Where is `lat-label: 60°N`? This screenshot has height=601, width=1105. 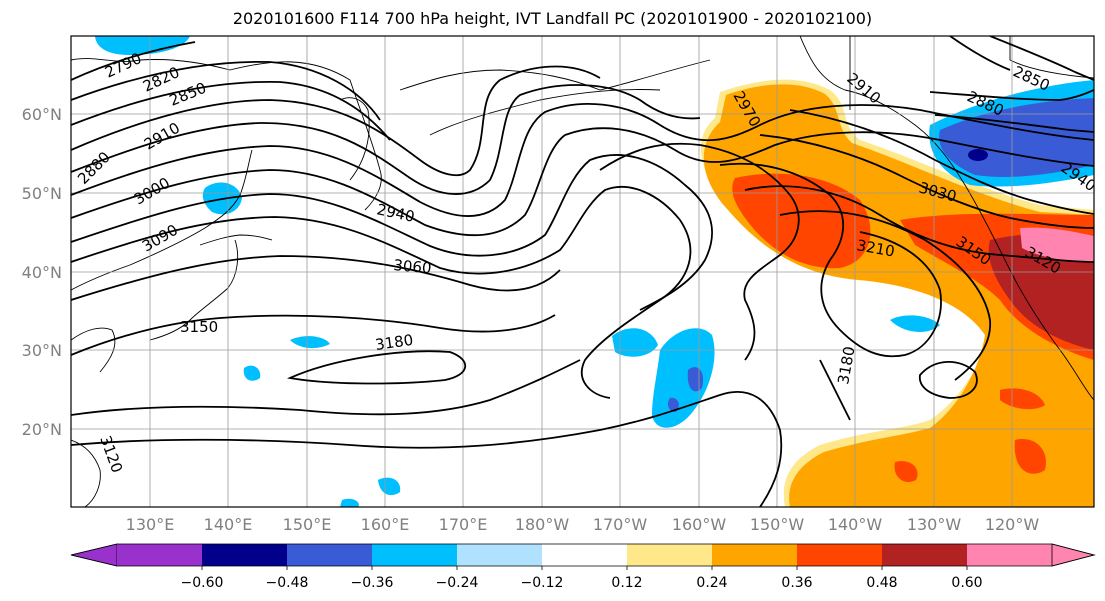 lat-label: 60°N is located at coordinates (42, 114).